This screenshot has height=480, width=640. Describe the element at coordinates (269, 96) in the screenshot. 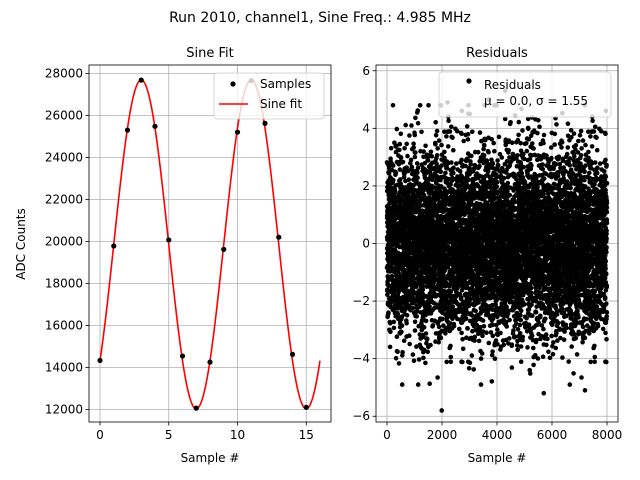

I see `sine-fit-legend: Samples Sine fit` at that location.